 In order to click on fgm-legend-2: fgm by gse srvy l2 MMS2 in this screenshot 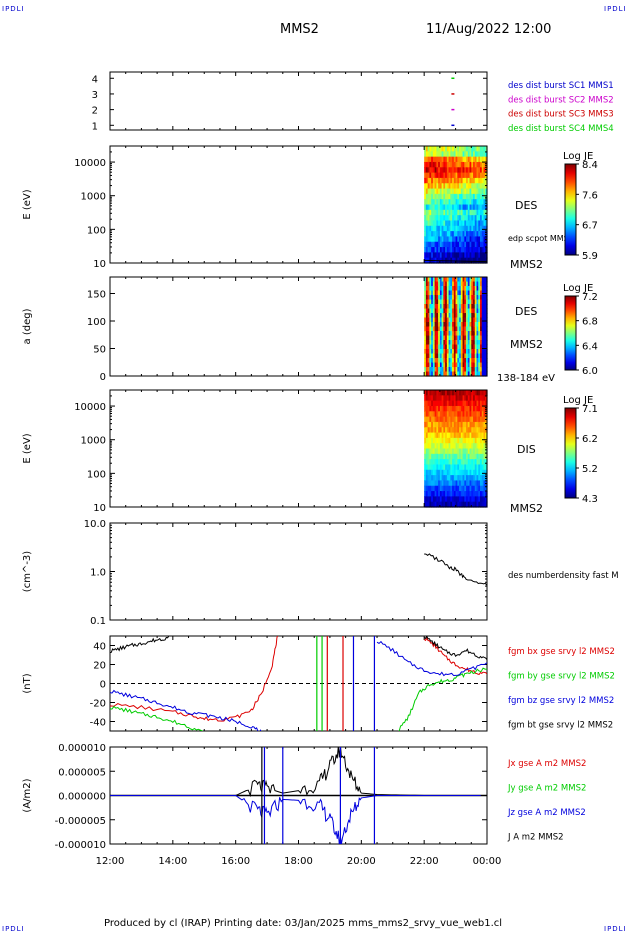, I will do `click(561, 677)`.